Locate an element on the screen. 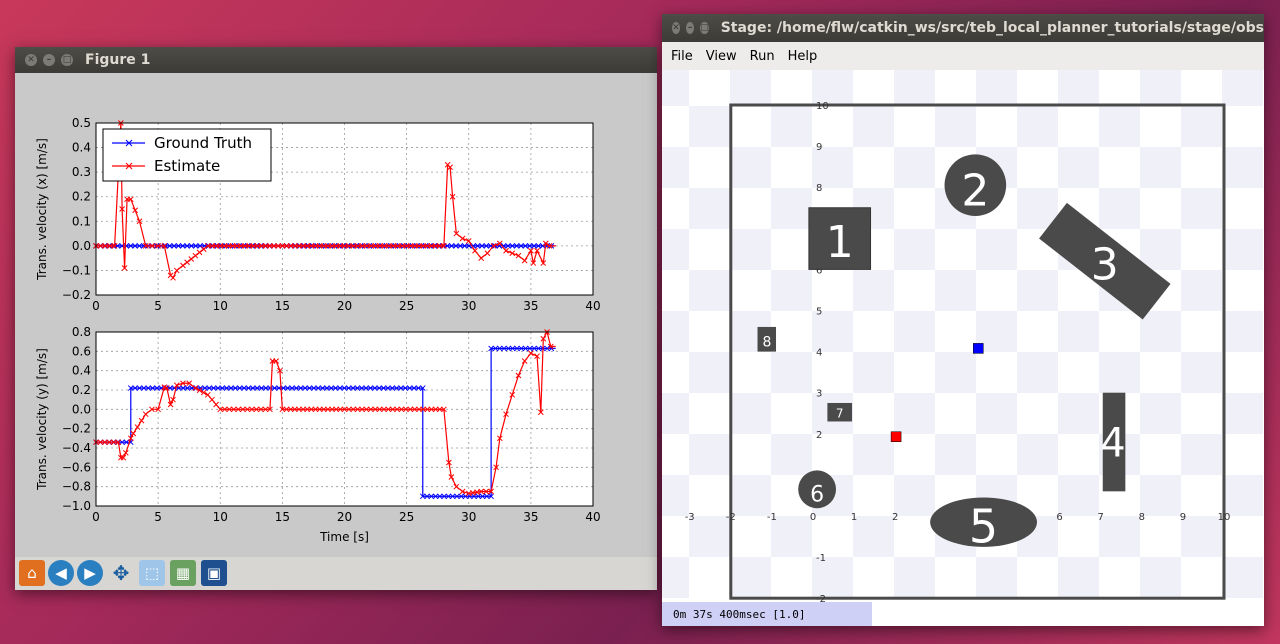 The image size is (1280, 644). legend: Ground Truth Estimate is located at coordinates (187, 155).